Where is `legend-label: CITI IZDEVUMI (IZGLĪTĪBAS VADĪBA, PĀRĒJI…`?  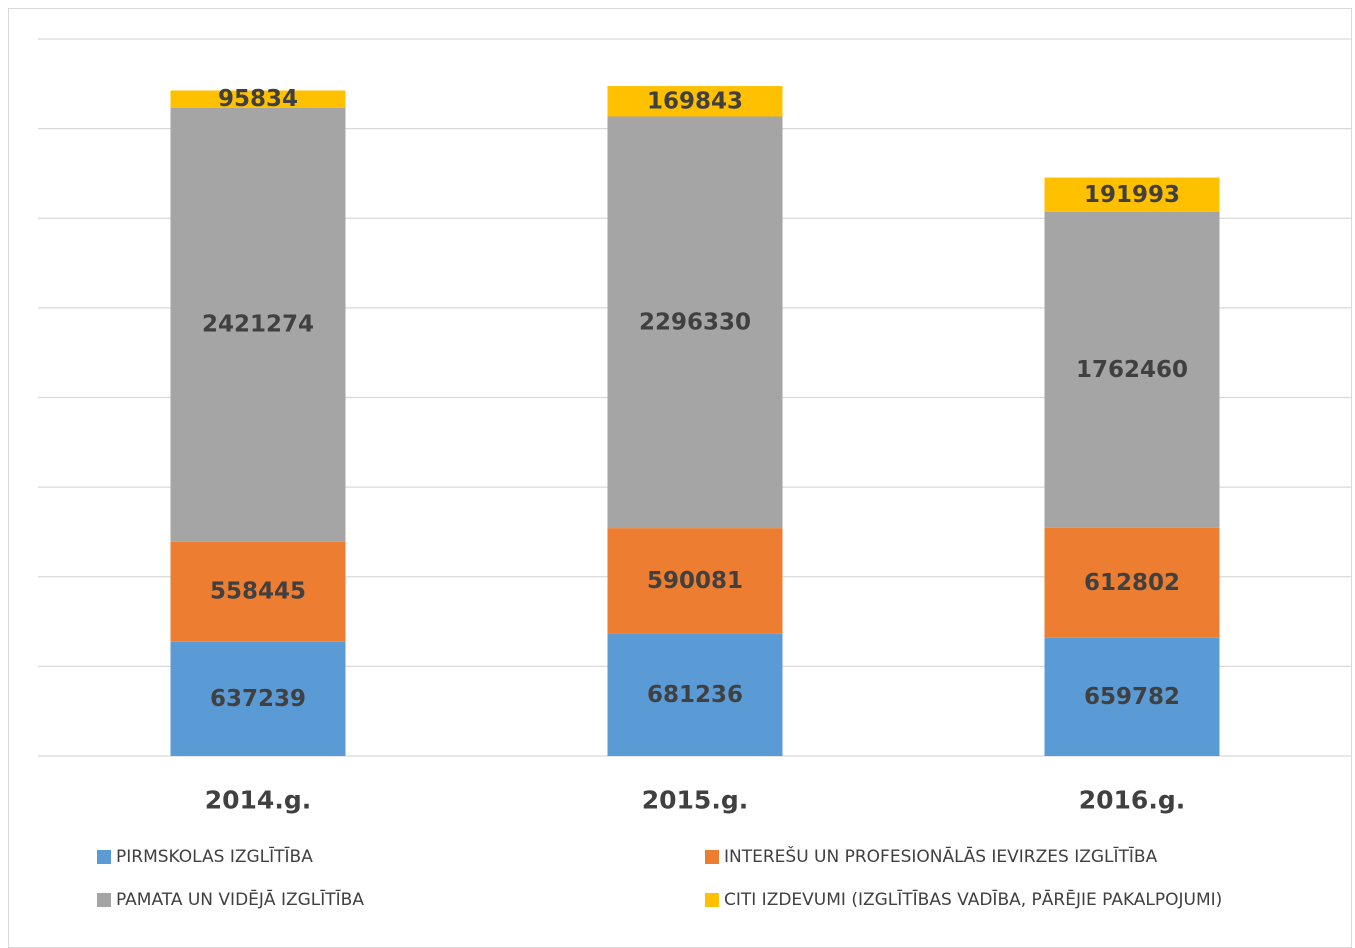 legend-label: CITI IZDEVUMI (IZGLĪTĪBAS VADĪBA, PĀRĒJI… is located at coordinates (973, 899).